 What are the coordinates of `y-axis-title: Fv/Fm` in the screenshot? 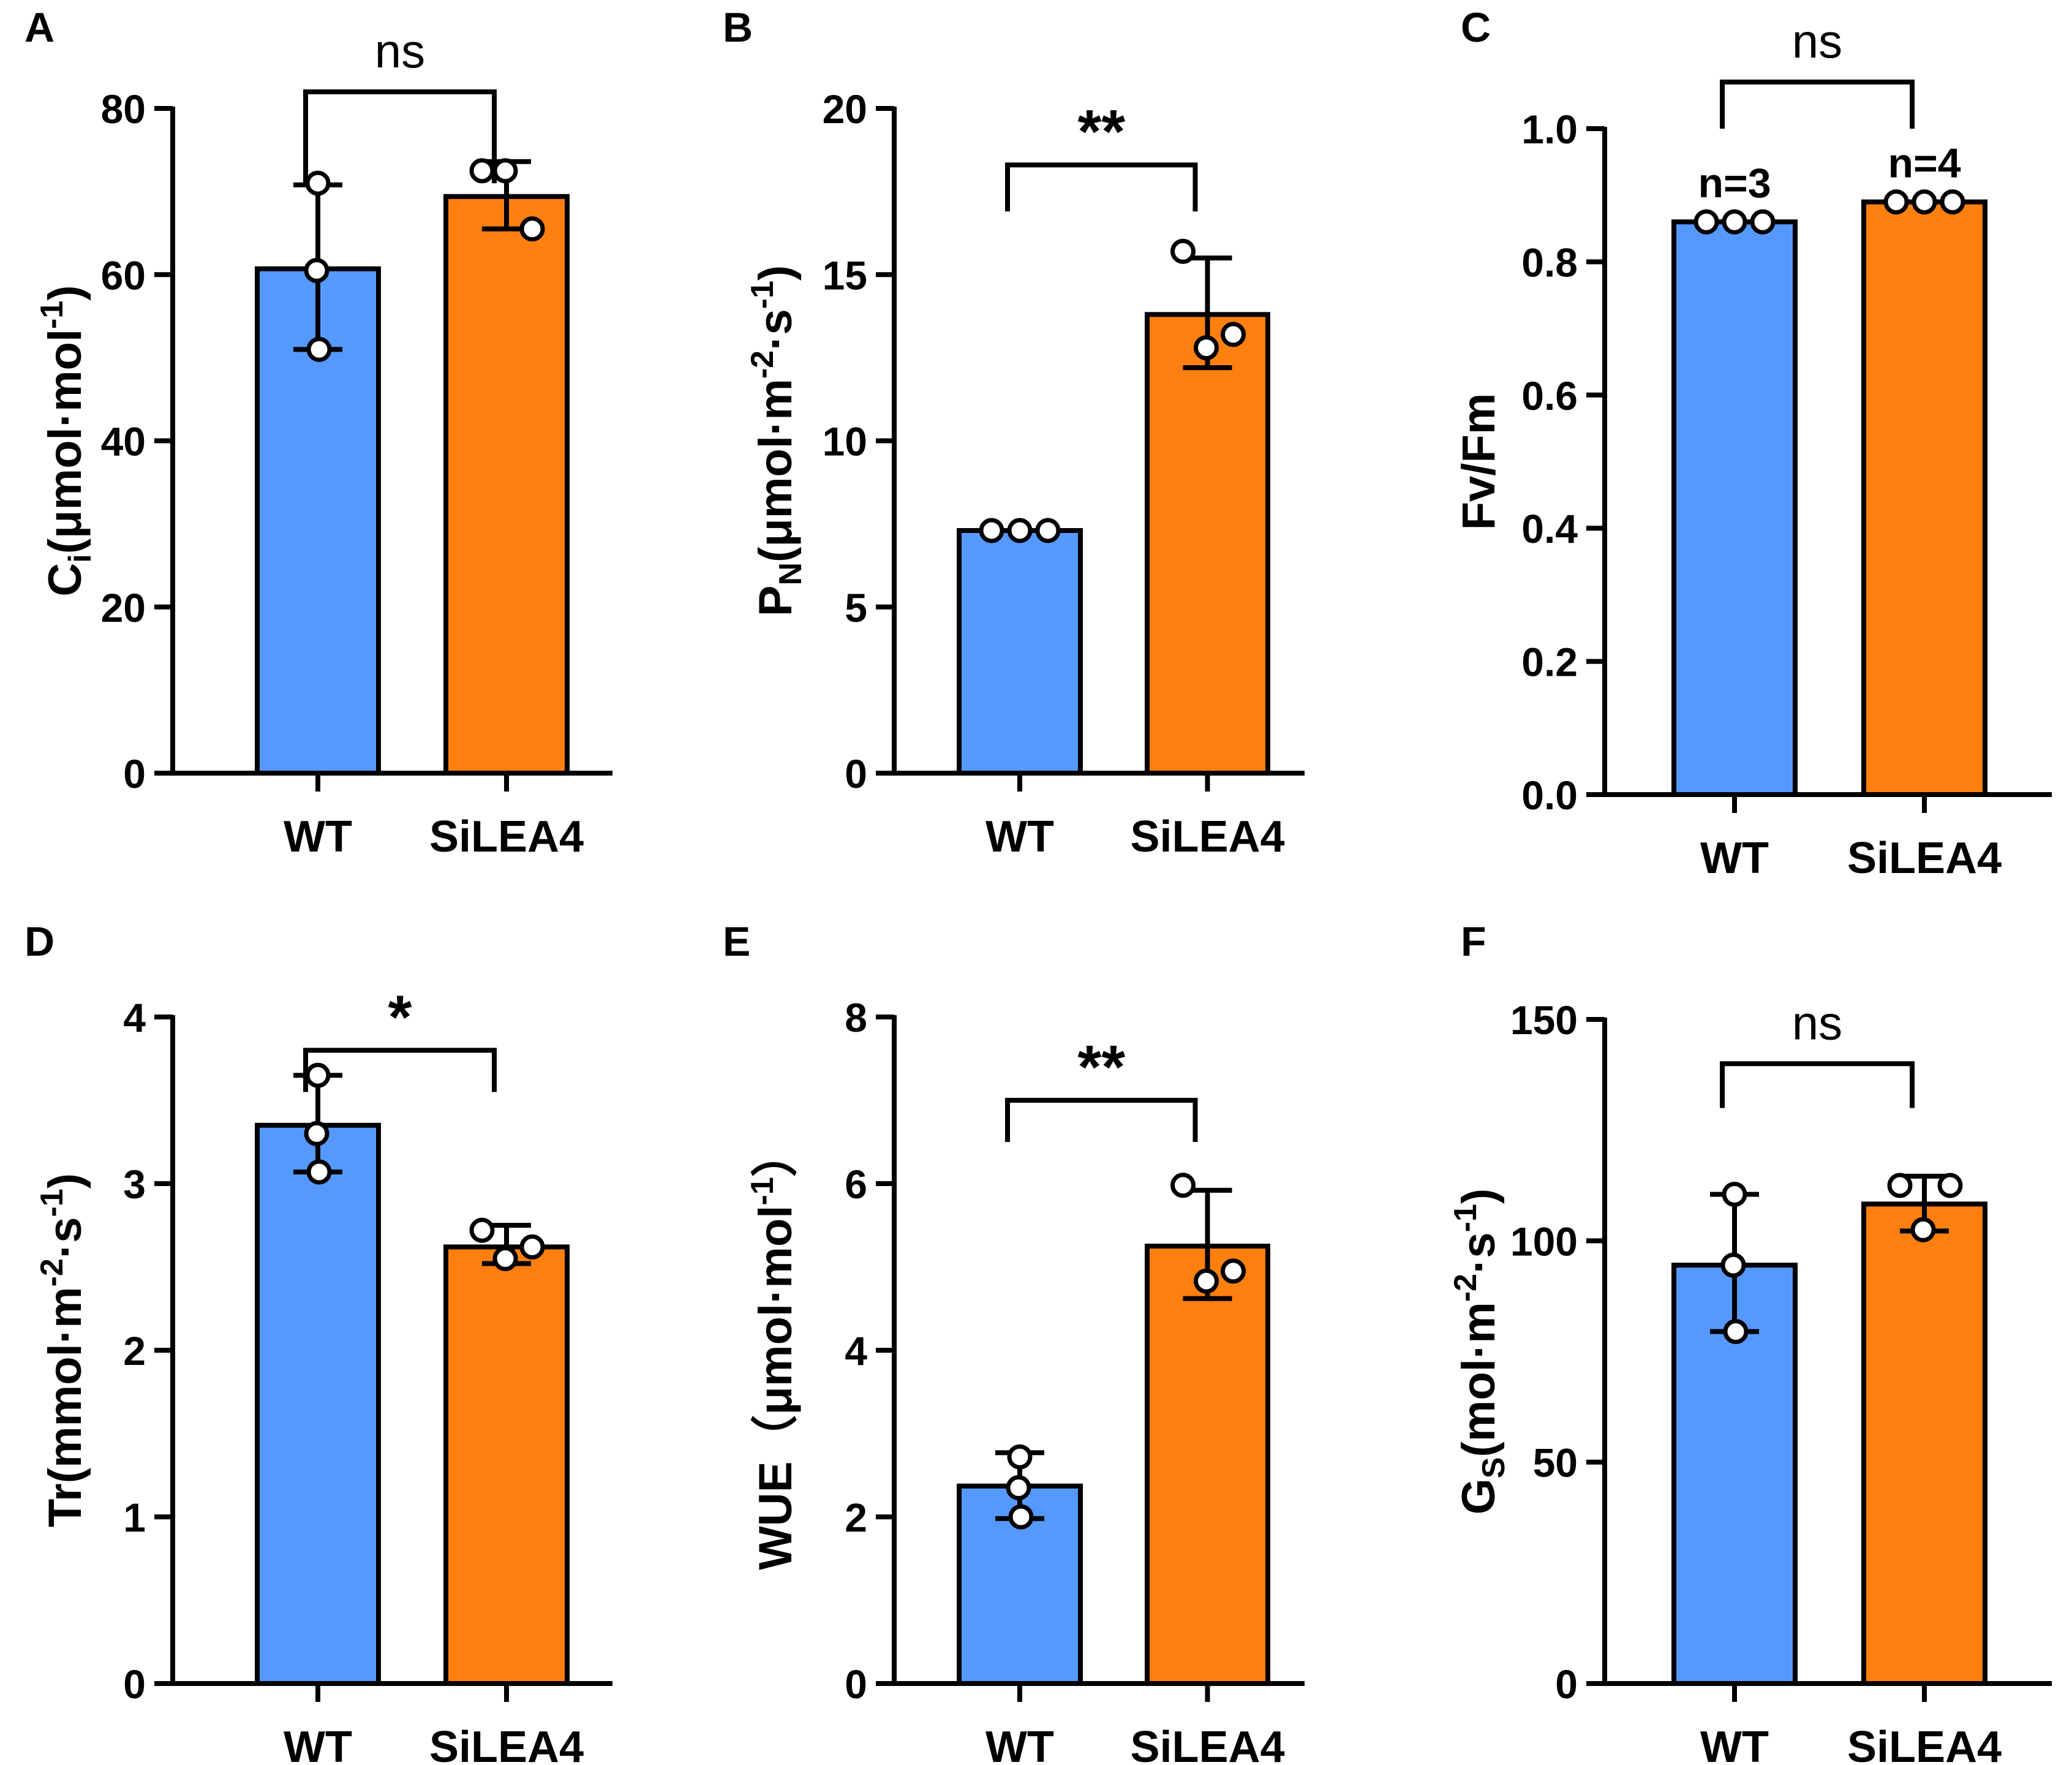 It's located at (1479, 462).